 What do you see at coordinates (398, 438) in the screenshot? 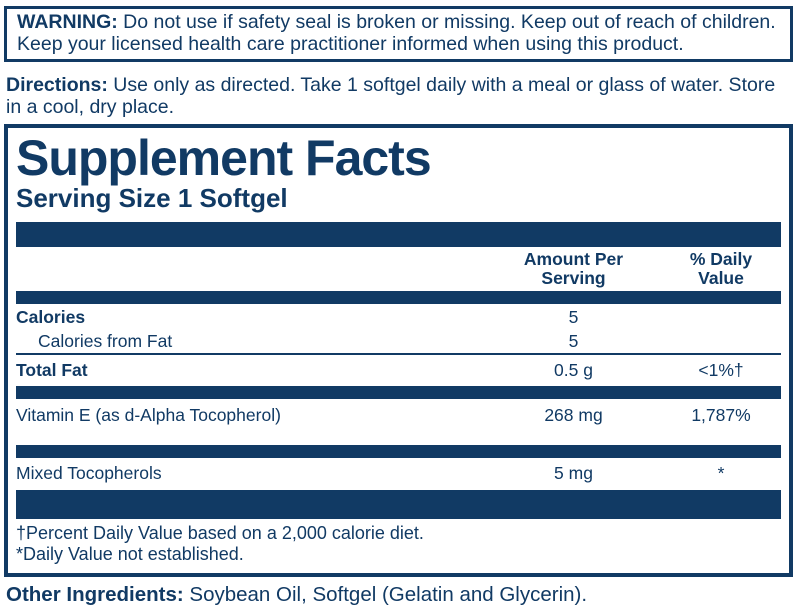
I see `row-gap` at bounding box center [398, 438].